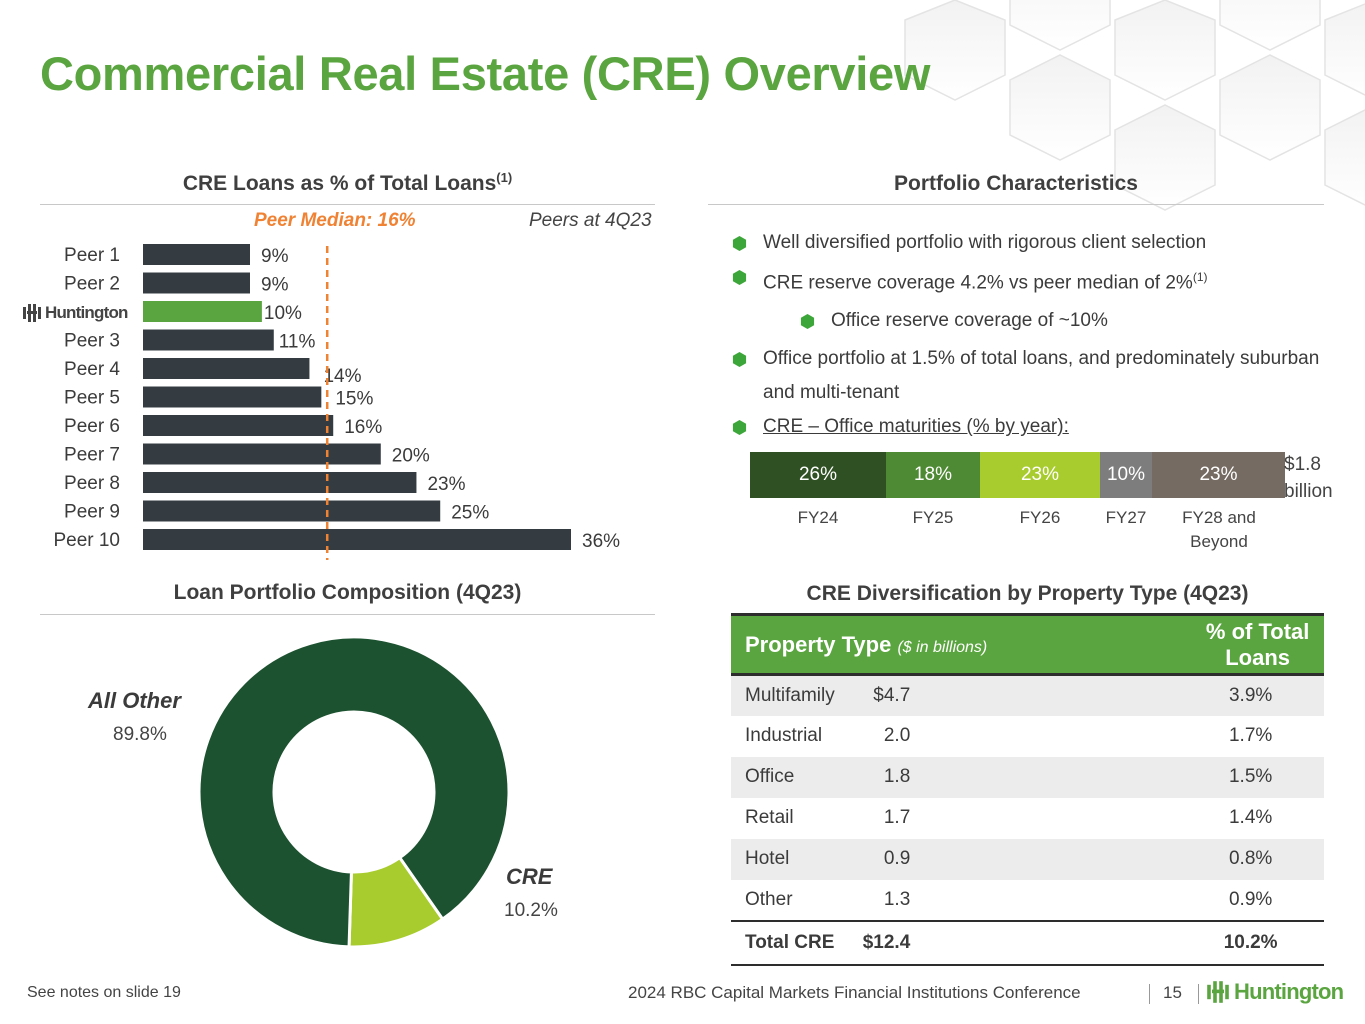 The height and width of the screenshot is (1024, 1365). I want to click on table-total-row: Total CRE $12.4 10.2%, so click(1027, 942).